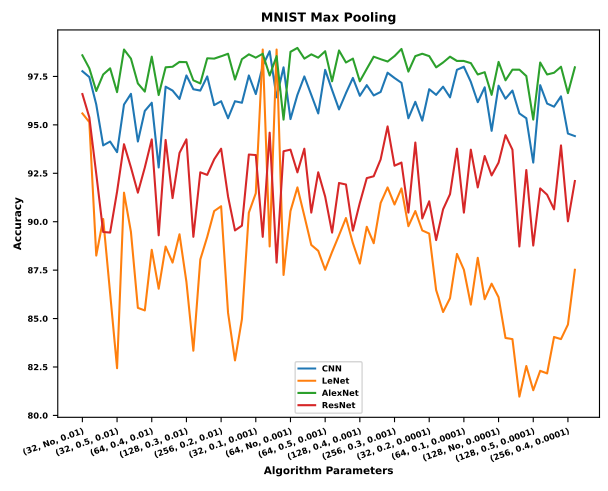 This screenshot has height=491, width=608. Describe the element at coordinates (38, 367) in the screenshot. I see `y-tick-label: 82.5` at that location.